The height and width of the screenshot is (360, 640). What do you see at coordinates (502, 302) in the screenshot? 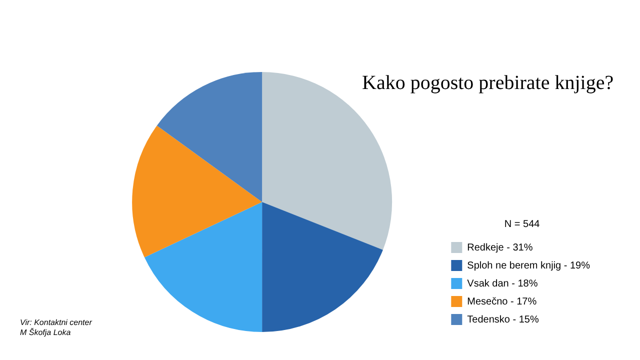
I see `legend-label: Mesečno - 17%` at bounding box center [502, 302].